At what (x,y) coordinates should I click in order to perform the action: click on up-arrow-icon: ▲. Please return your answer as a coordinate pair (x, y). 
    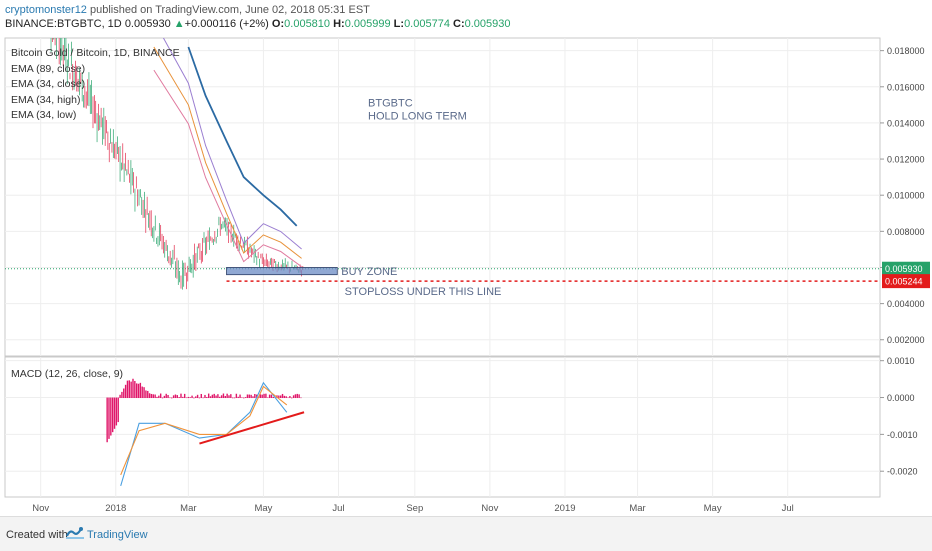
    Looking at the image, I should click on (179, 24).